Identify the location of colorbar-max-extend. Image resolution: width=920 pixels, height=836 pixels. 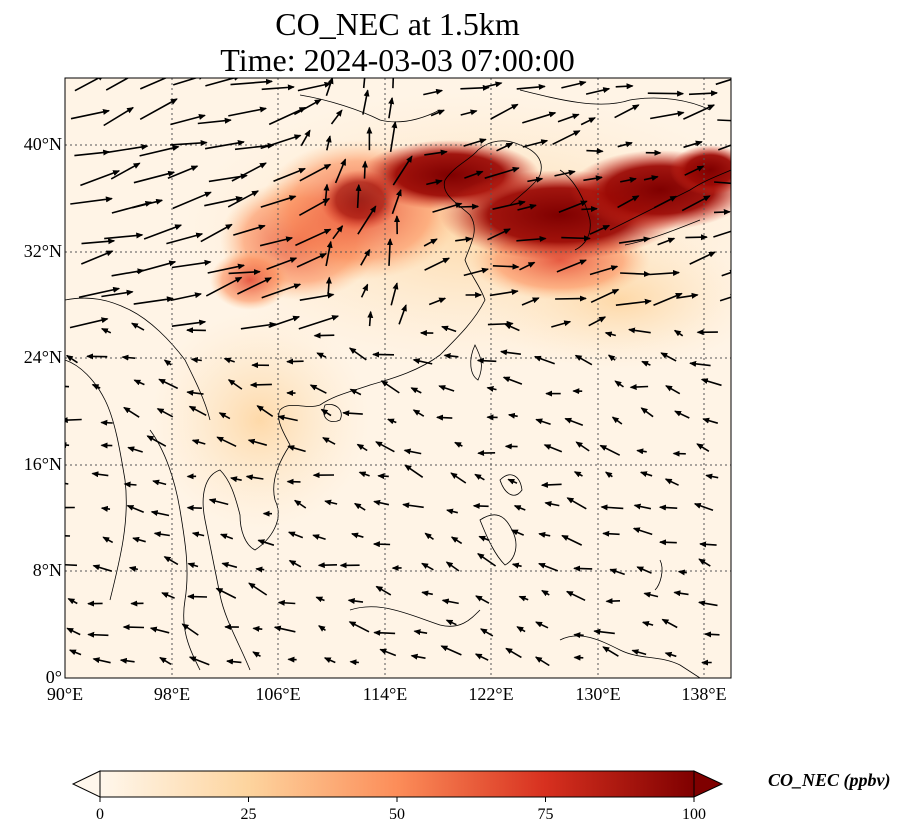
(708, 784).